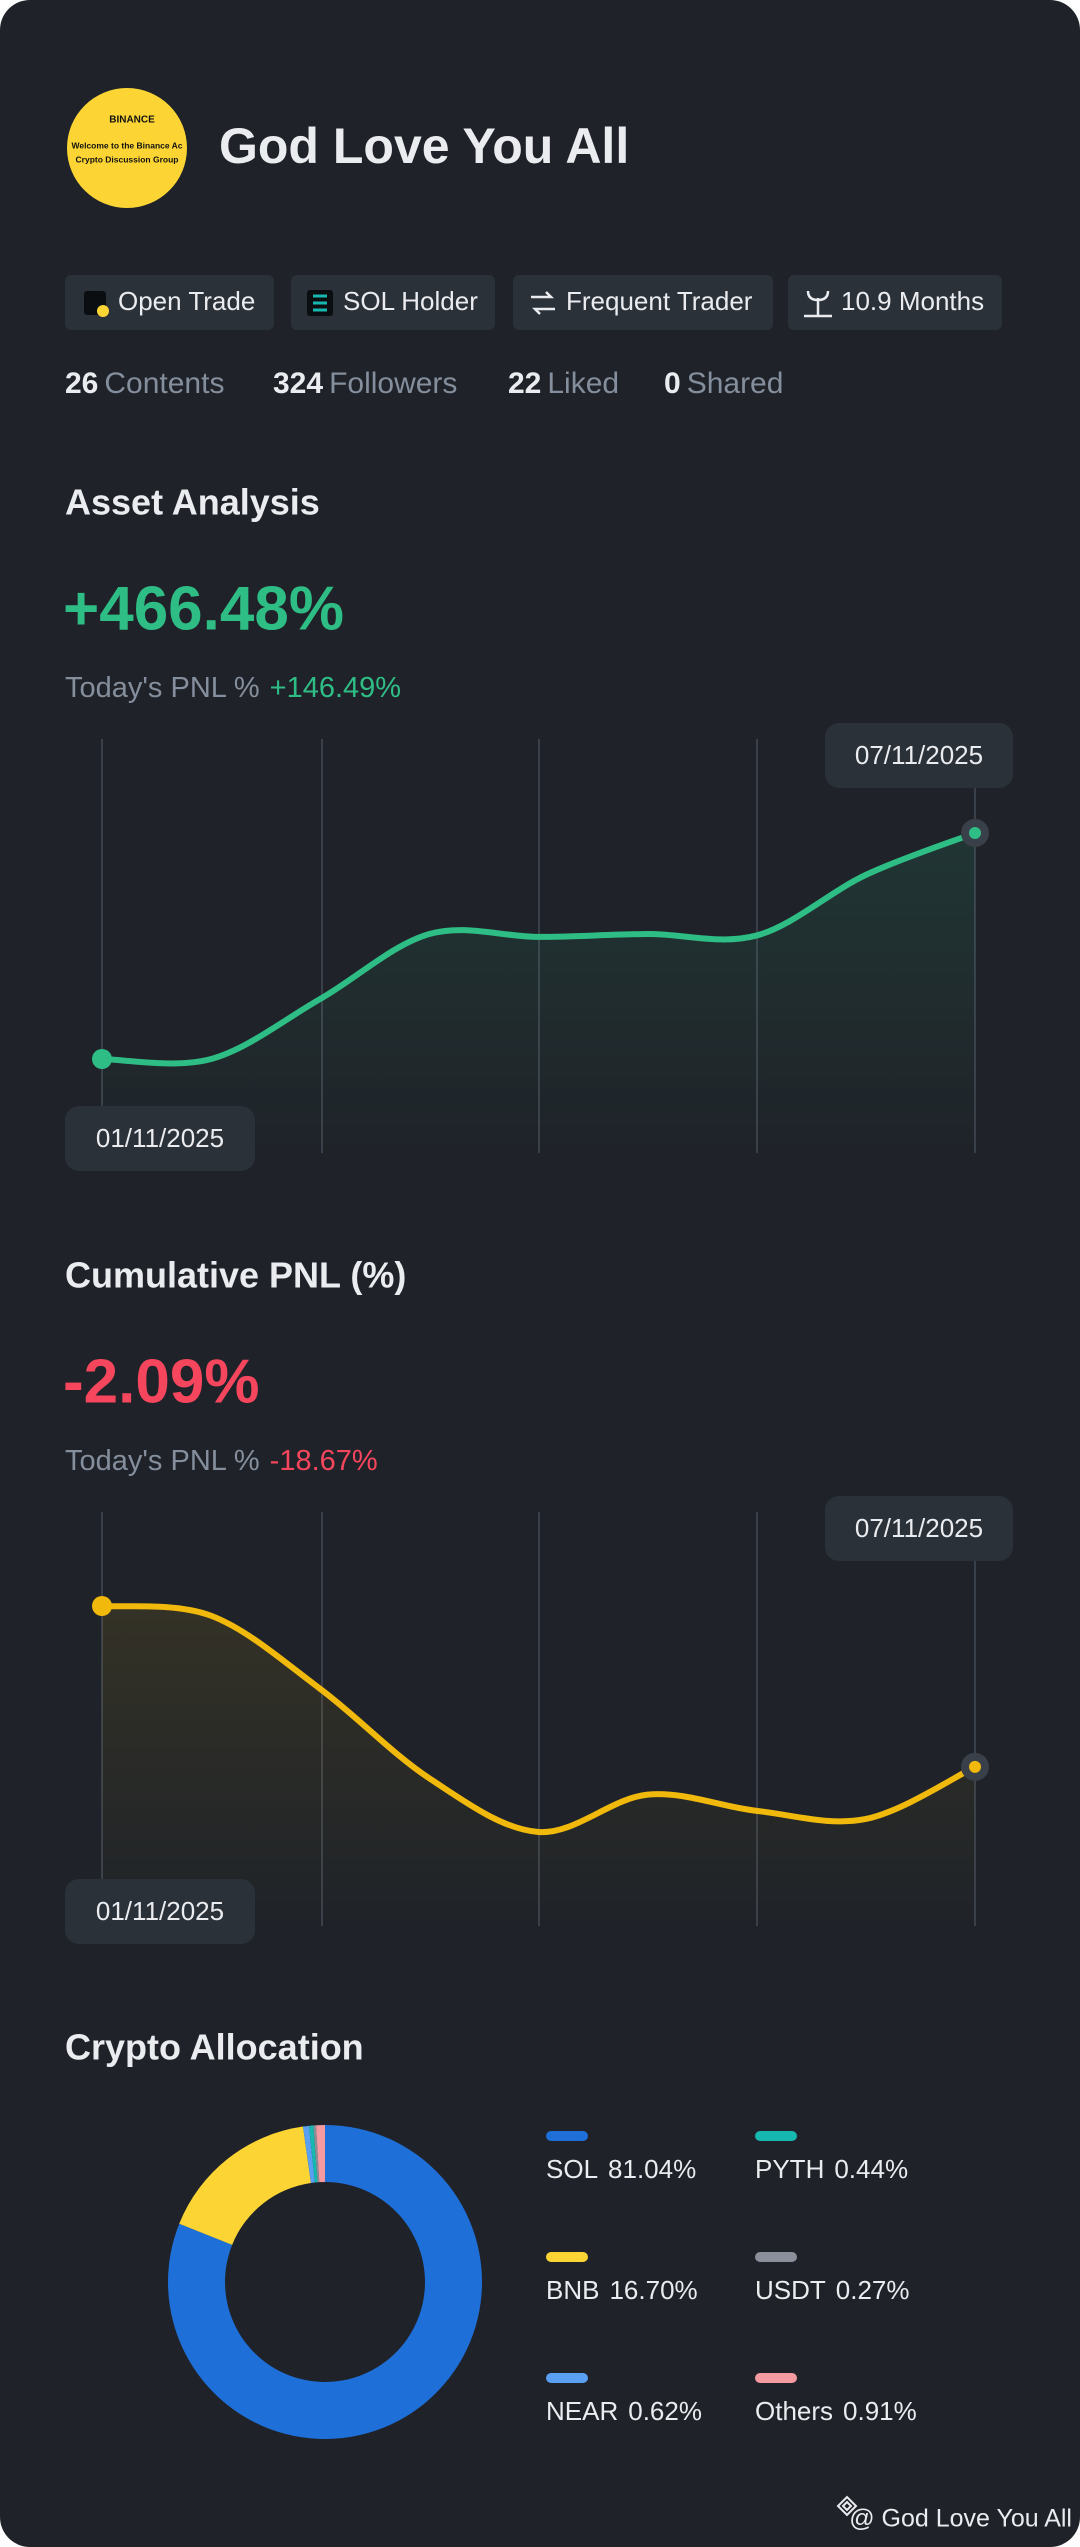 Image resolution: width=1080 pixels, height=2547 pixels. Describe the element at coordinates (235, 1275) in the screenshot. I see `section-title: Cumulative PNL (%)` at that location.